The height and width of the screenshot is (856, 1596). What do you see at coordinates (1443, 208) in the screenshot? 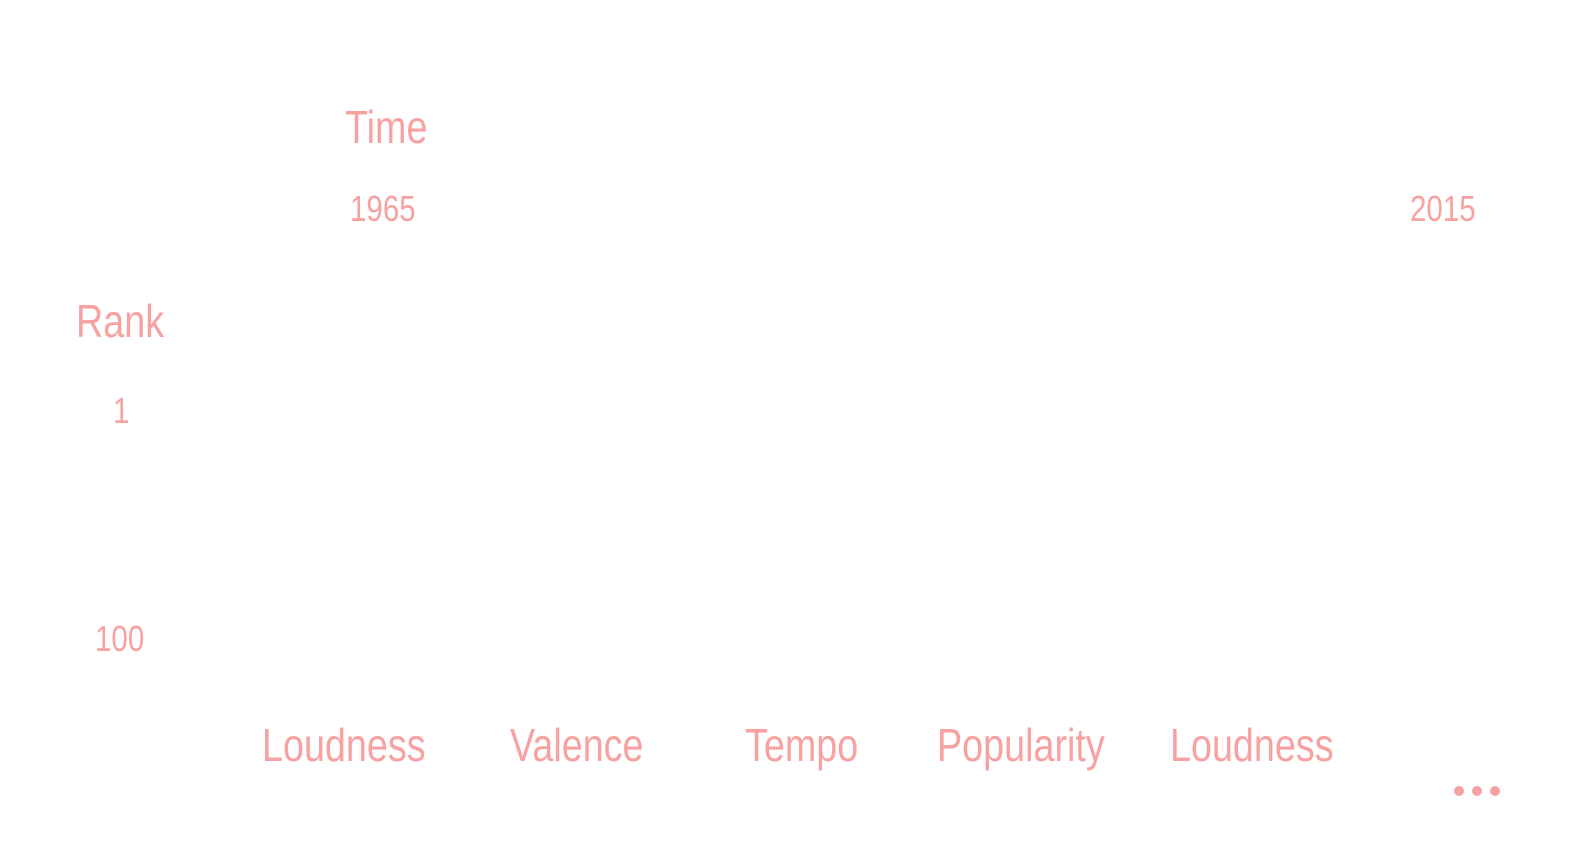
I see `time-axis-end: 2015` at bounding box center [1443, 208].